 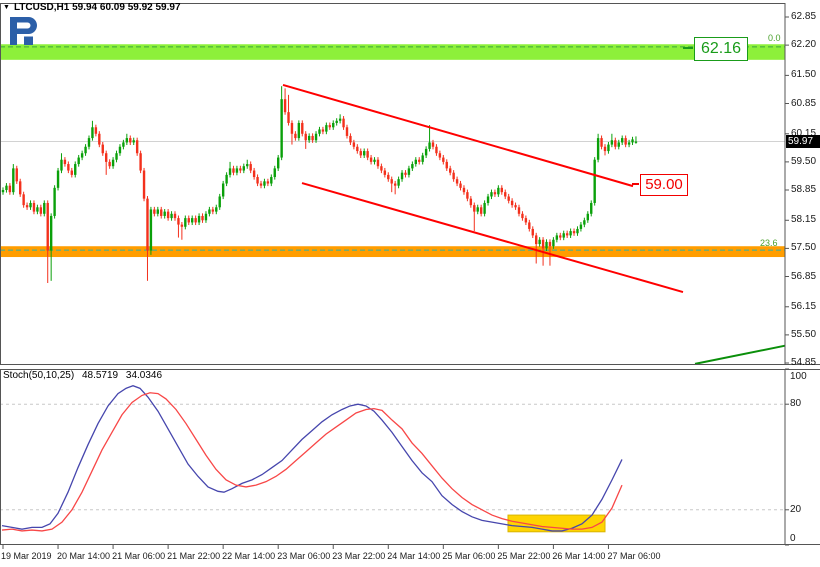 I want to click on stochastic-main-value: 48.5719, so click(x=100, y=375).